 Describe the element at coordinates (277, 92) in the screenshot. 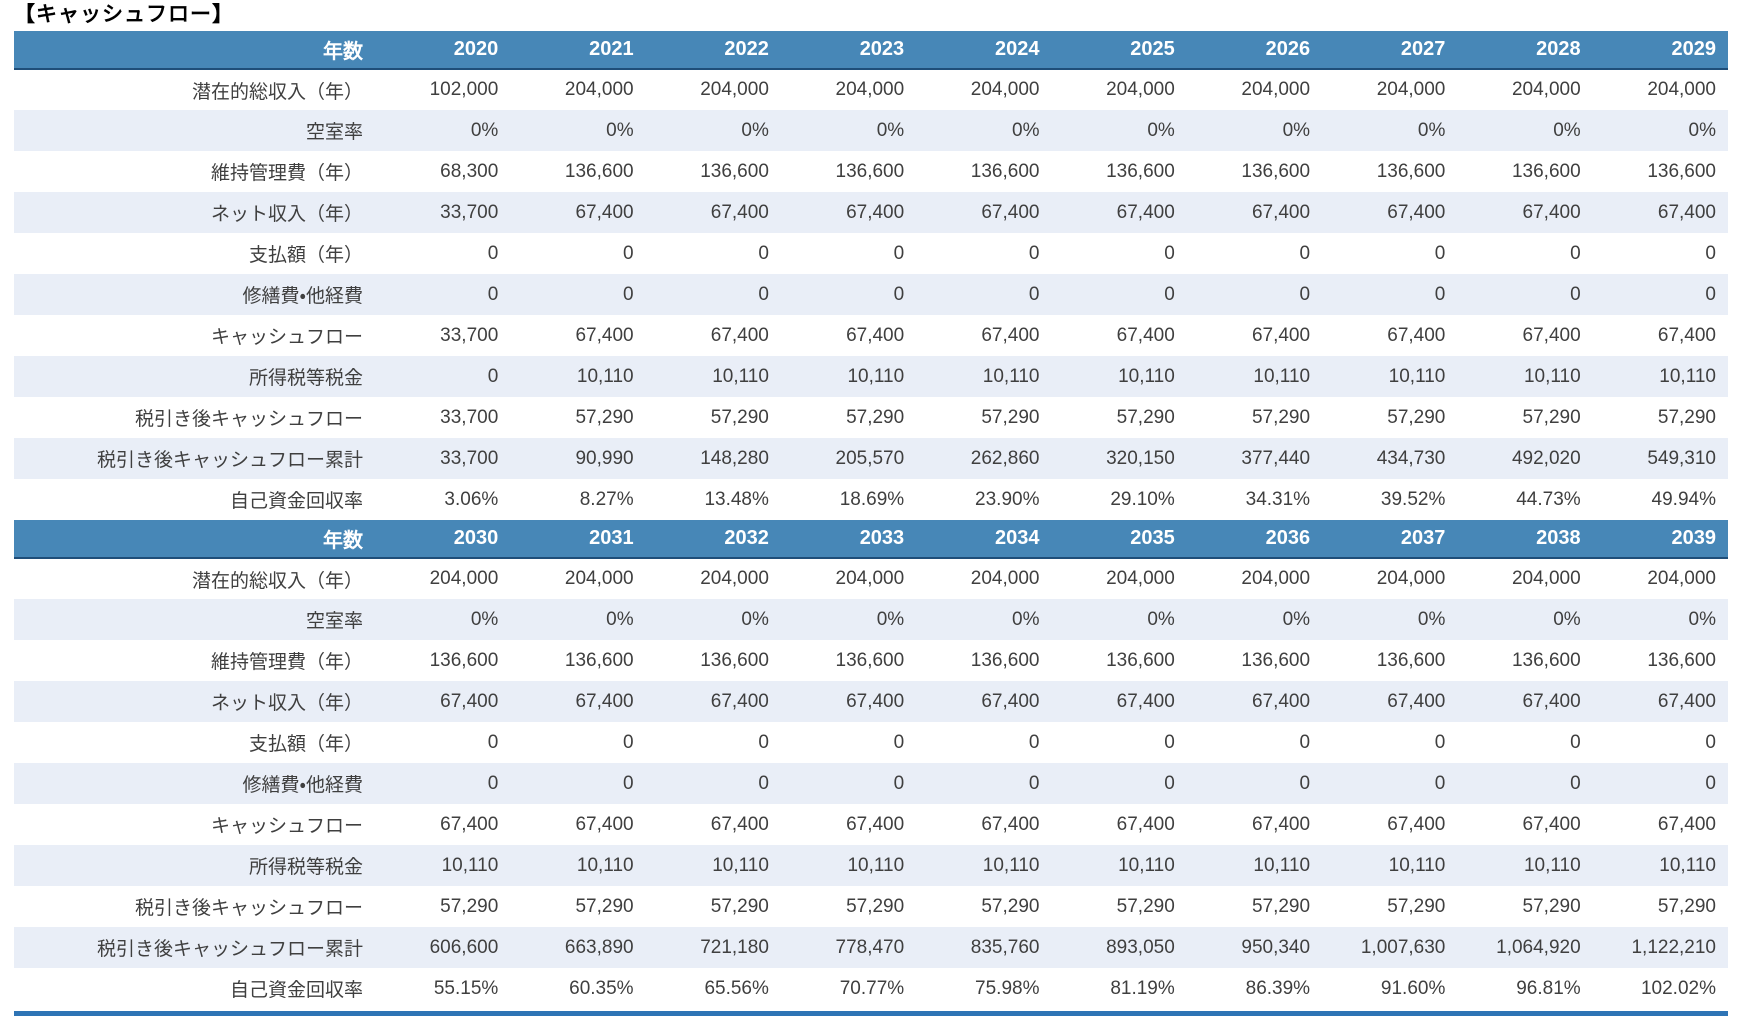

I see `row-label: 潜在的総収入（年）` at that location.